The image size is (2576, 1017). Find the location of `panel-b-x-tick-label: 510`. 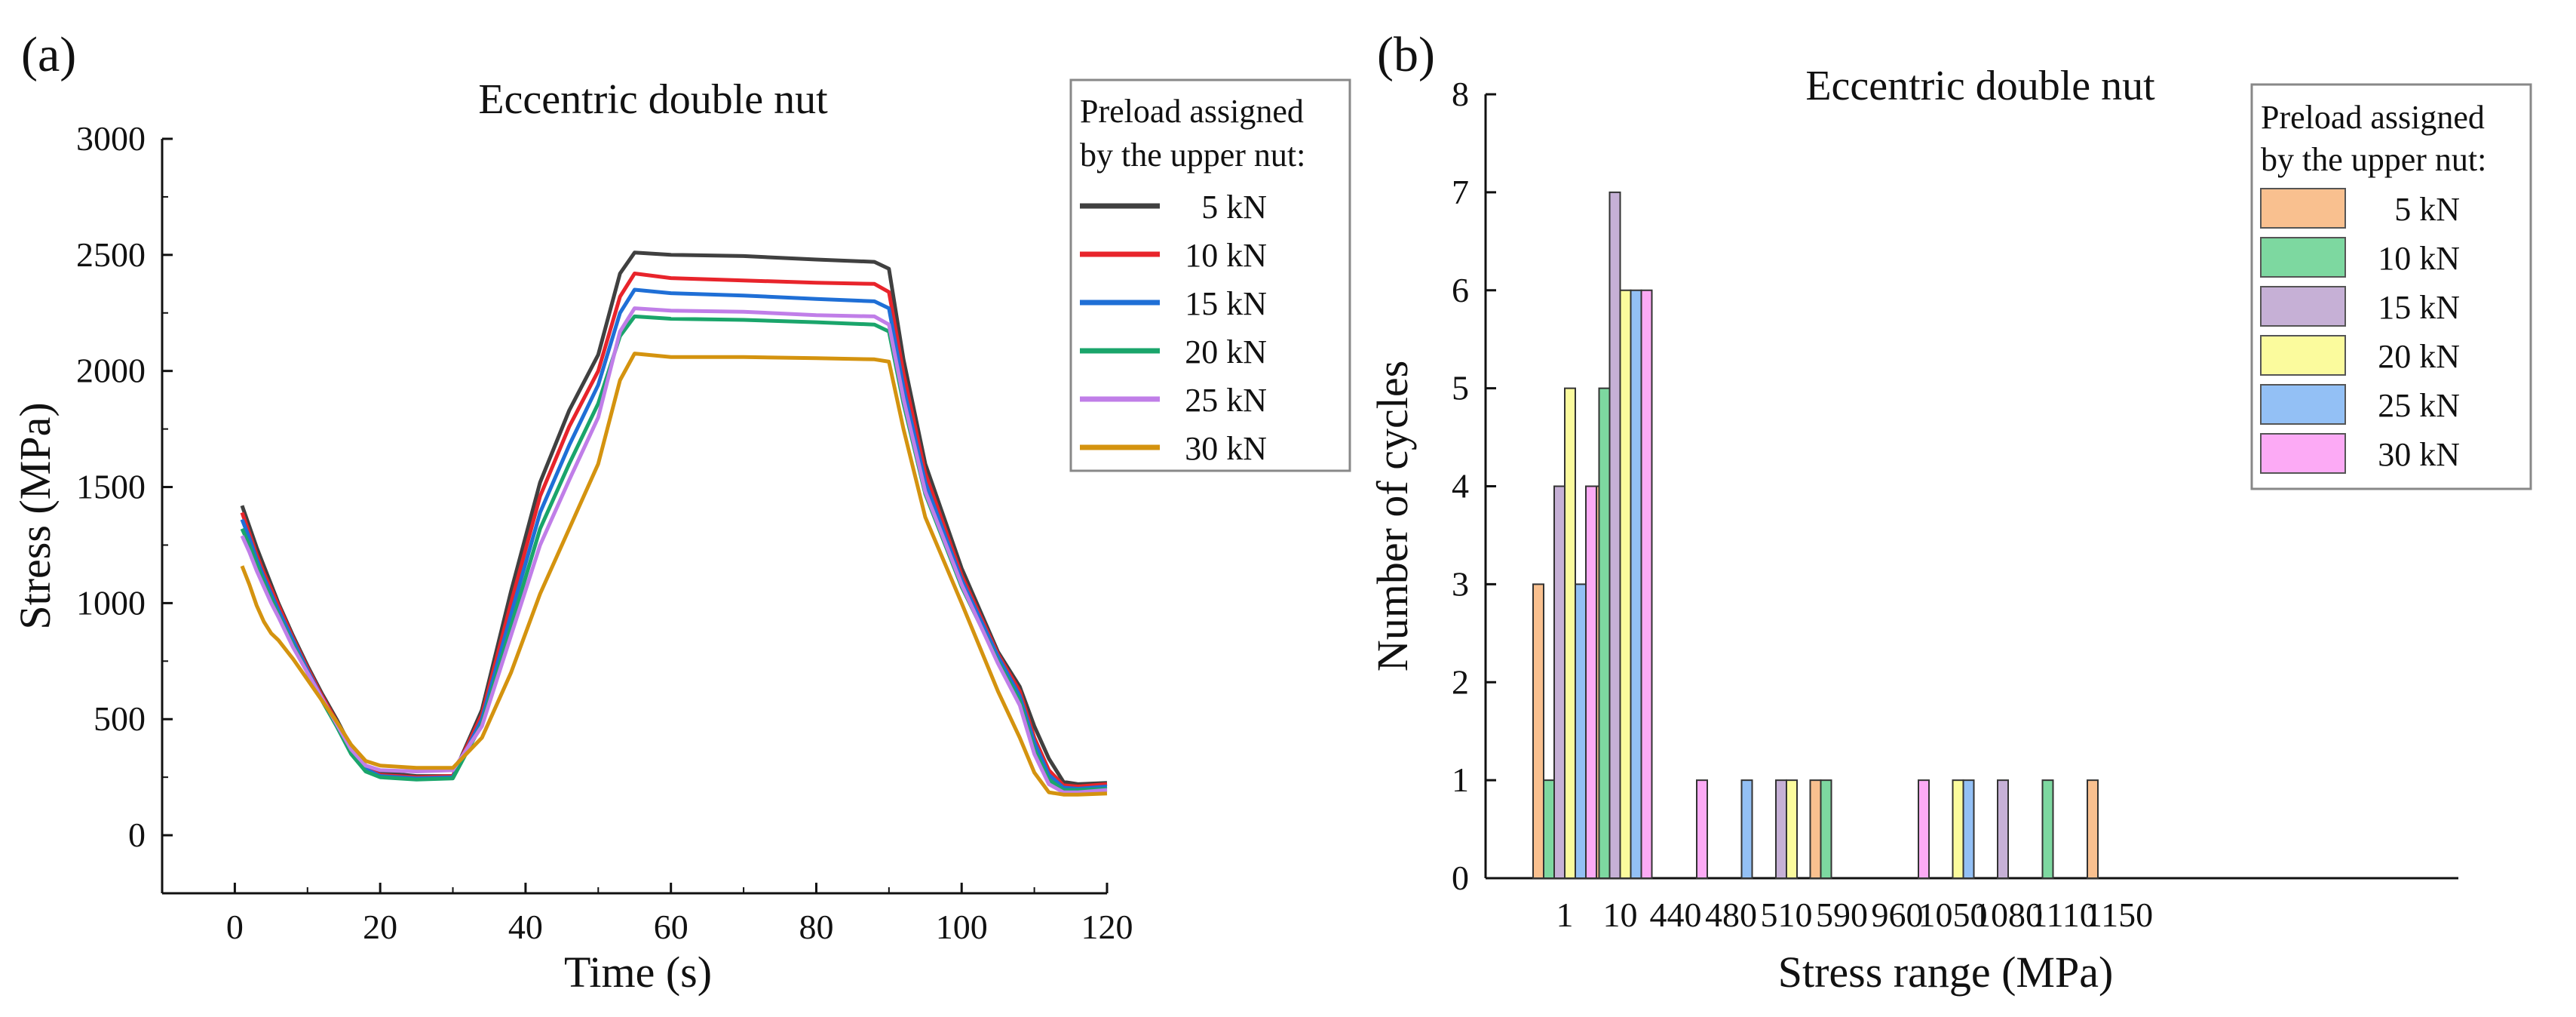

panel-b-x-tick-label: 510 is located at coordinates (1787, 915).